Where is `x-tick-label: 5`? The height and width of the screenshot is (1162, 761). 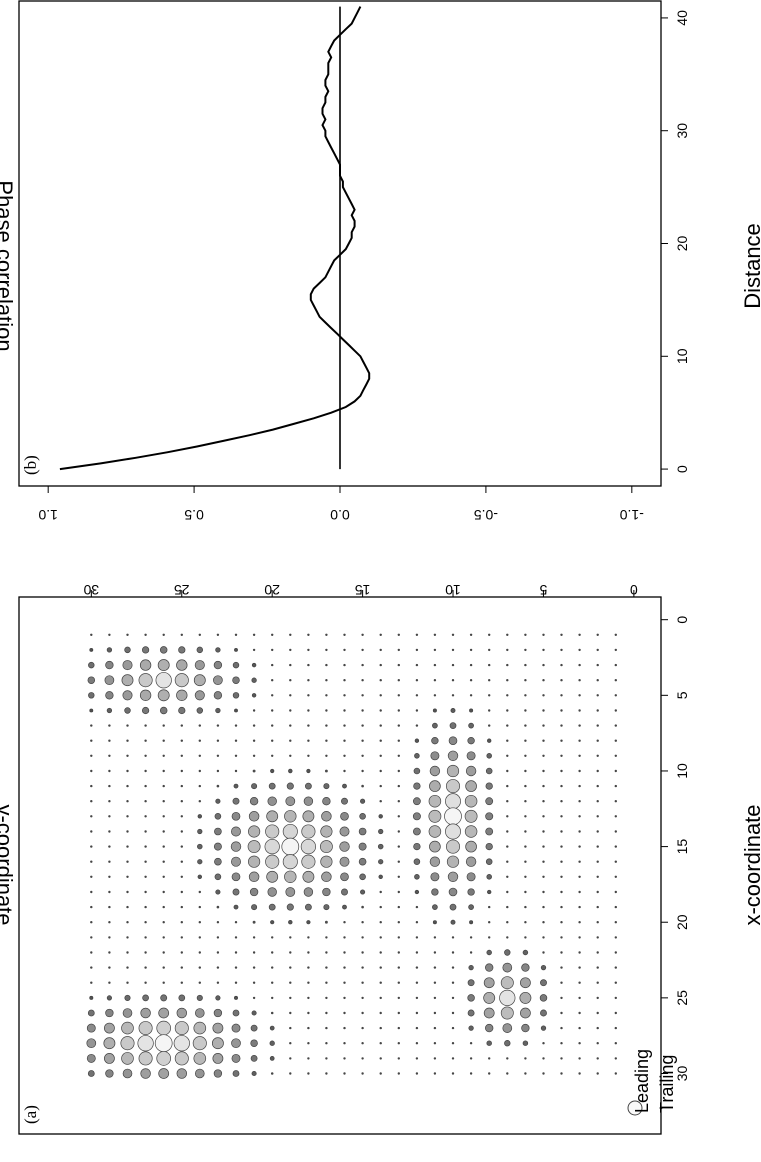
x-tick-label: 5 is located at coordinates (682, 695).